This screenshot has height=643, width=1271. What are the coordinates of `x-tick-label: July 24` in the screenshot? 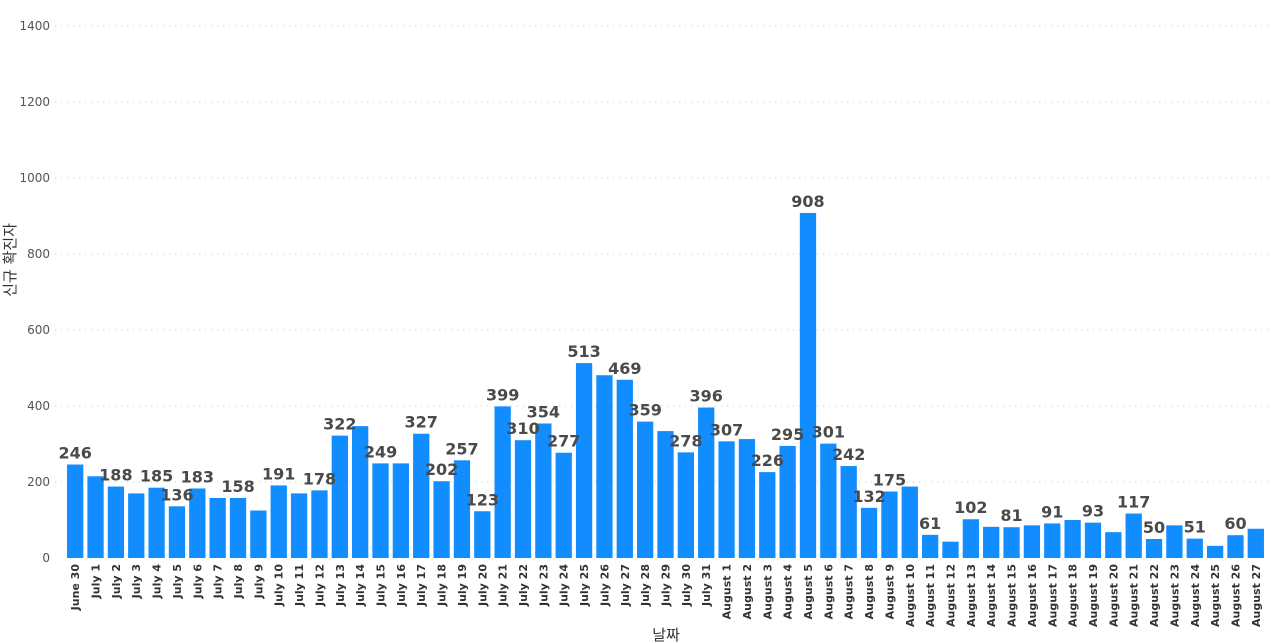 It's located at (564, 585).